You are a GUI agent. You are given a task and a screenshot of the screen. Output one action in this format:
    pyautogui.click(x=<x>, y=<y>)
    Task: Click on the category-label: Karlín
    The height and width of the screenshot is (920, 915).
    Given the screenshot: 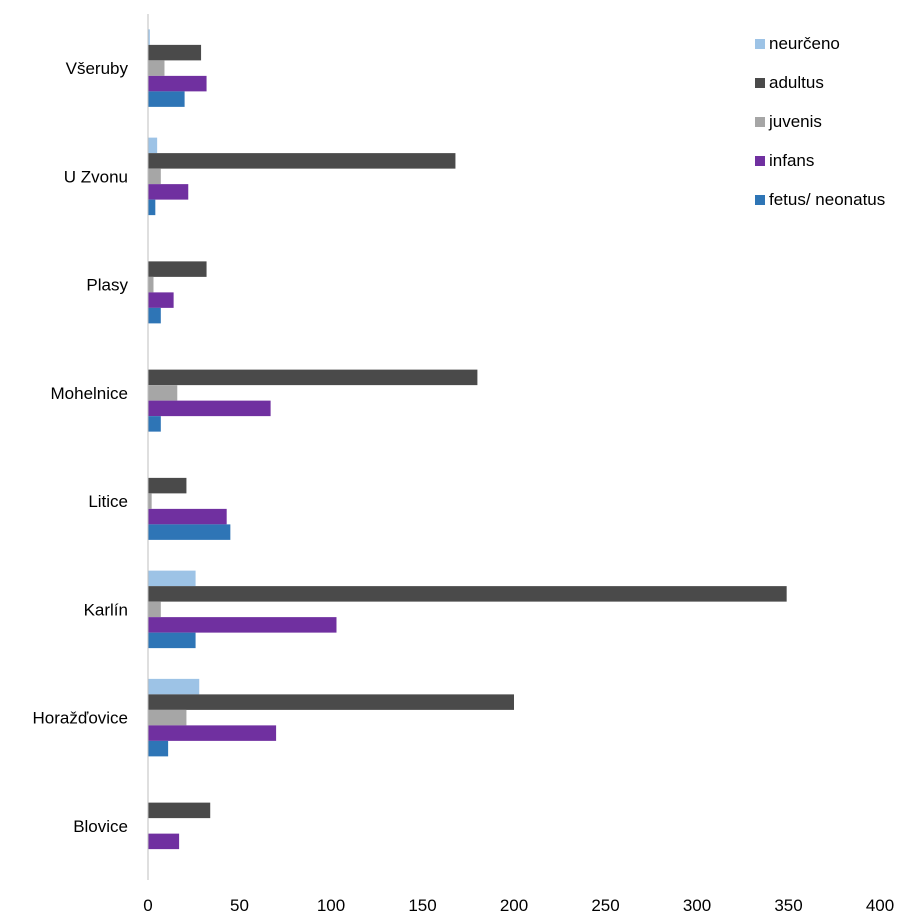 What is the action you would take?
    pyautogui.click(x=106, y=609)
    